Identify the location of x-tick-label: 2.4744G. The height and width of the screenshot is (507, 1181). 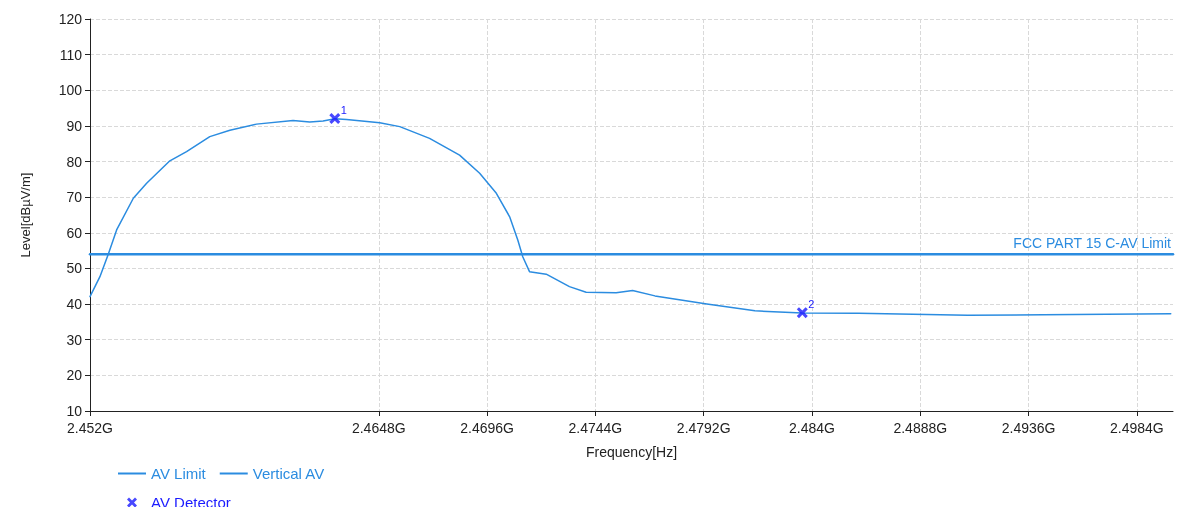
(595, 428).